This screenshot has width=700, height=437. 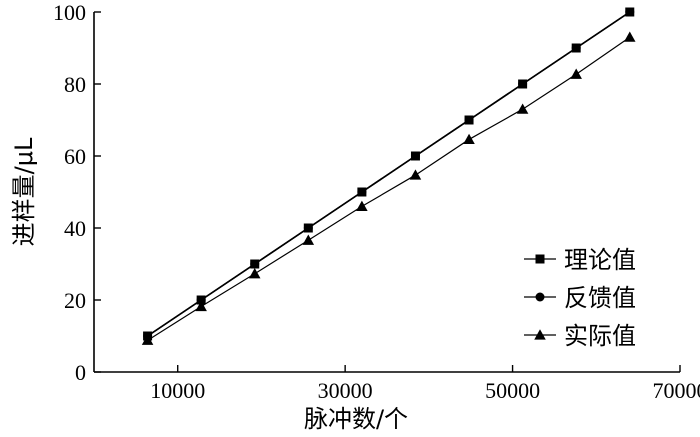 What do you see at coordinates (75, 228) in the screenshot?
I see `y-tick-label: 40` at bounding box center [75, 228].